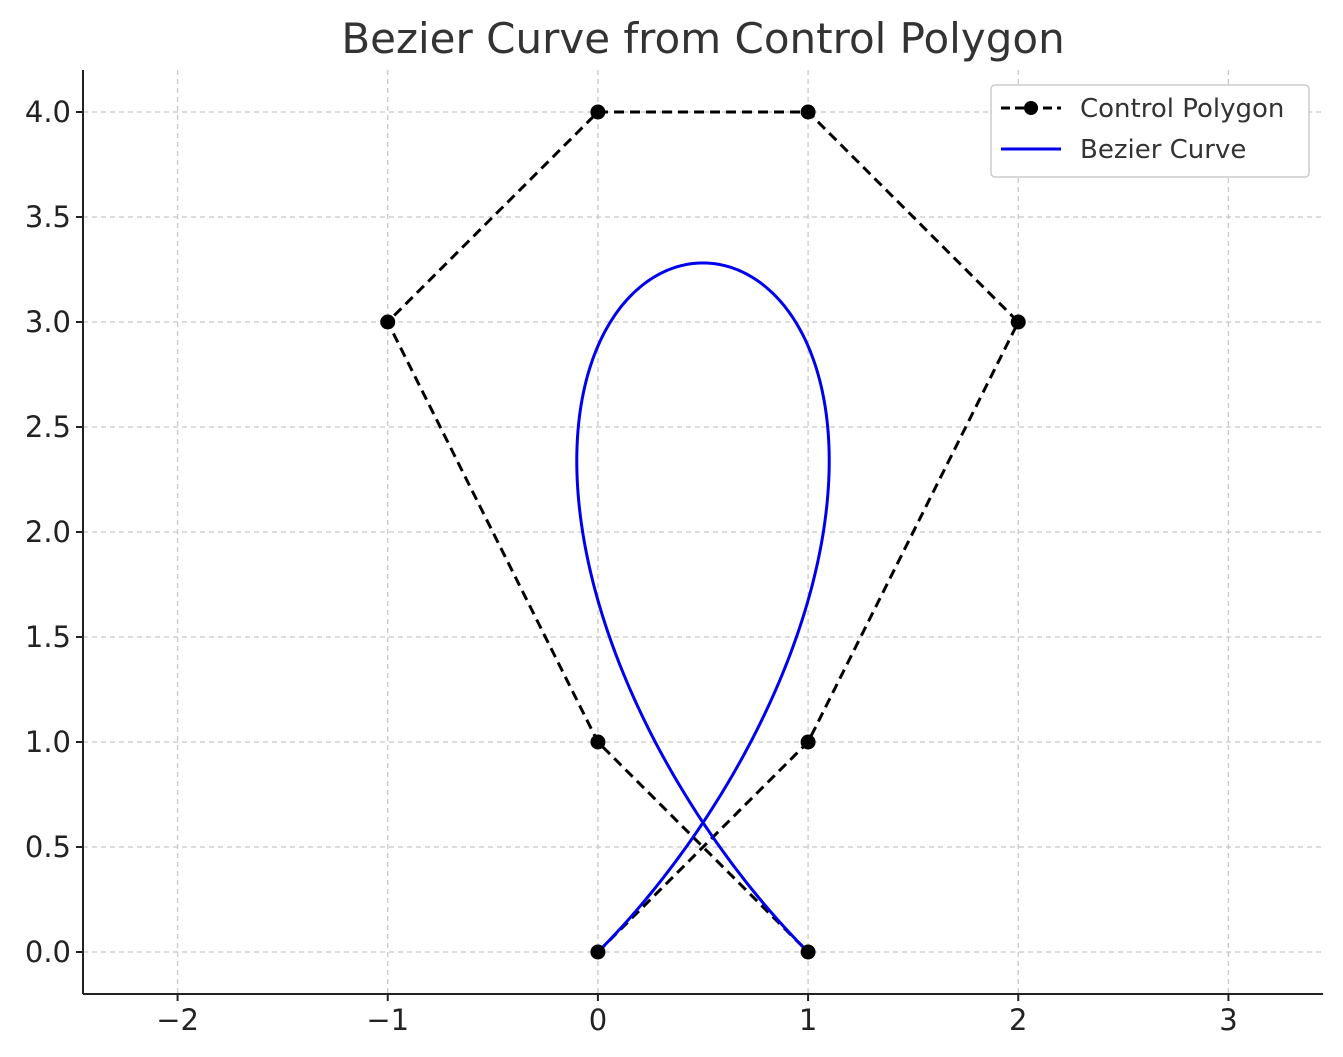 This screenshot has height=1057, width=1343. Describe the element at coordinates (702, 38) in the screenshot. I see `chart-title: Bezier Curve from Control Polygon` at that location.